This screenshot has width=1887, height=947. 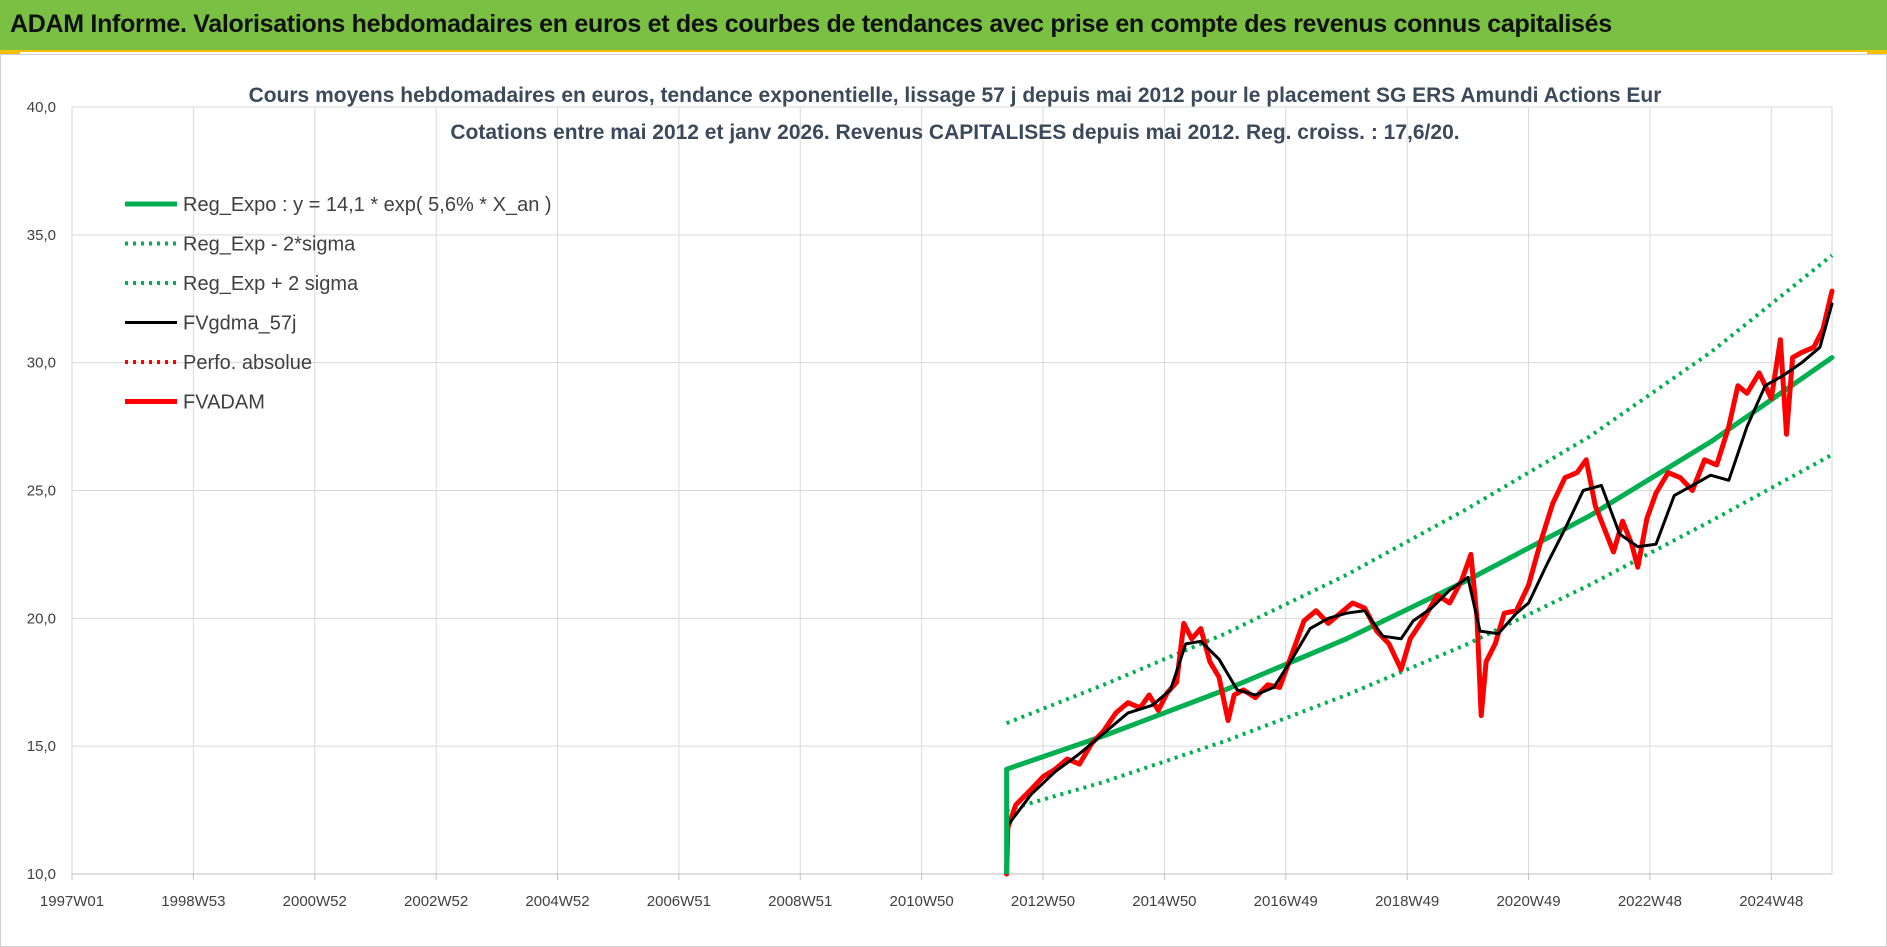 What do you see at coordinates (436, 901) in the screenshot?
I see `x-tick-label: 2002W52` at bounding box center [436, 901].